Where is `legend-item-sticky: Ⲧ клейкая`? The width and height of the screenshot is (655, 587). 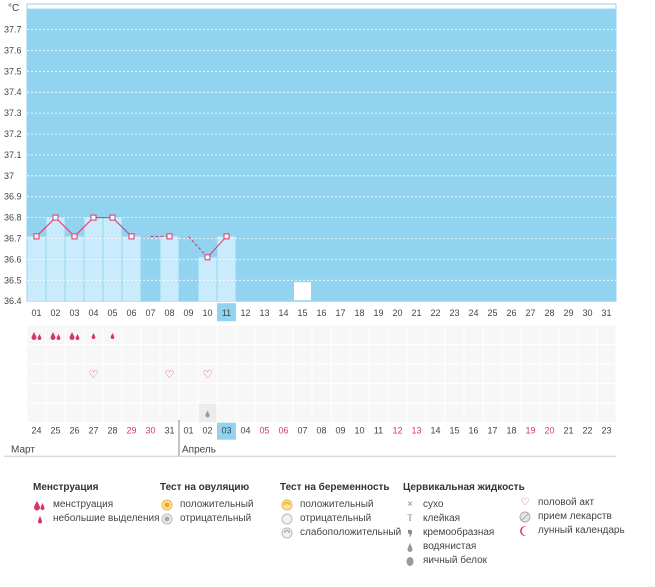
legend-item-sticky: Ⲧ клейкая is located at coordinates (464, 519).